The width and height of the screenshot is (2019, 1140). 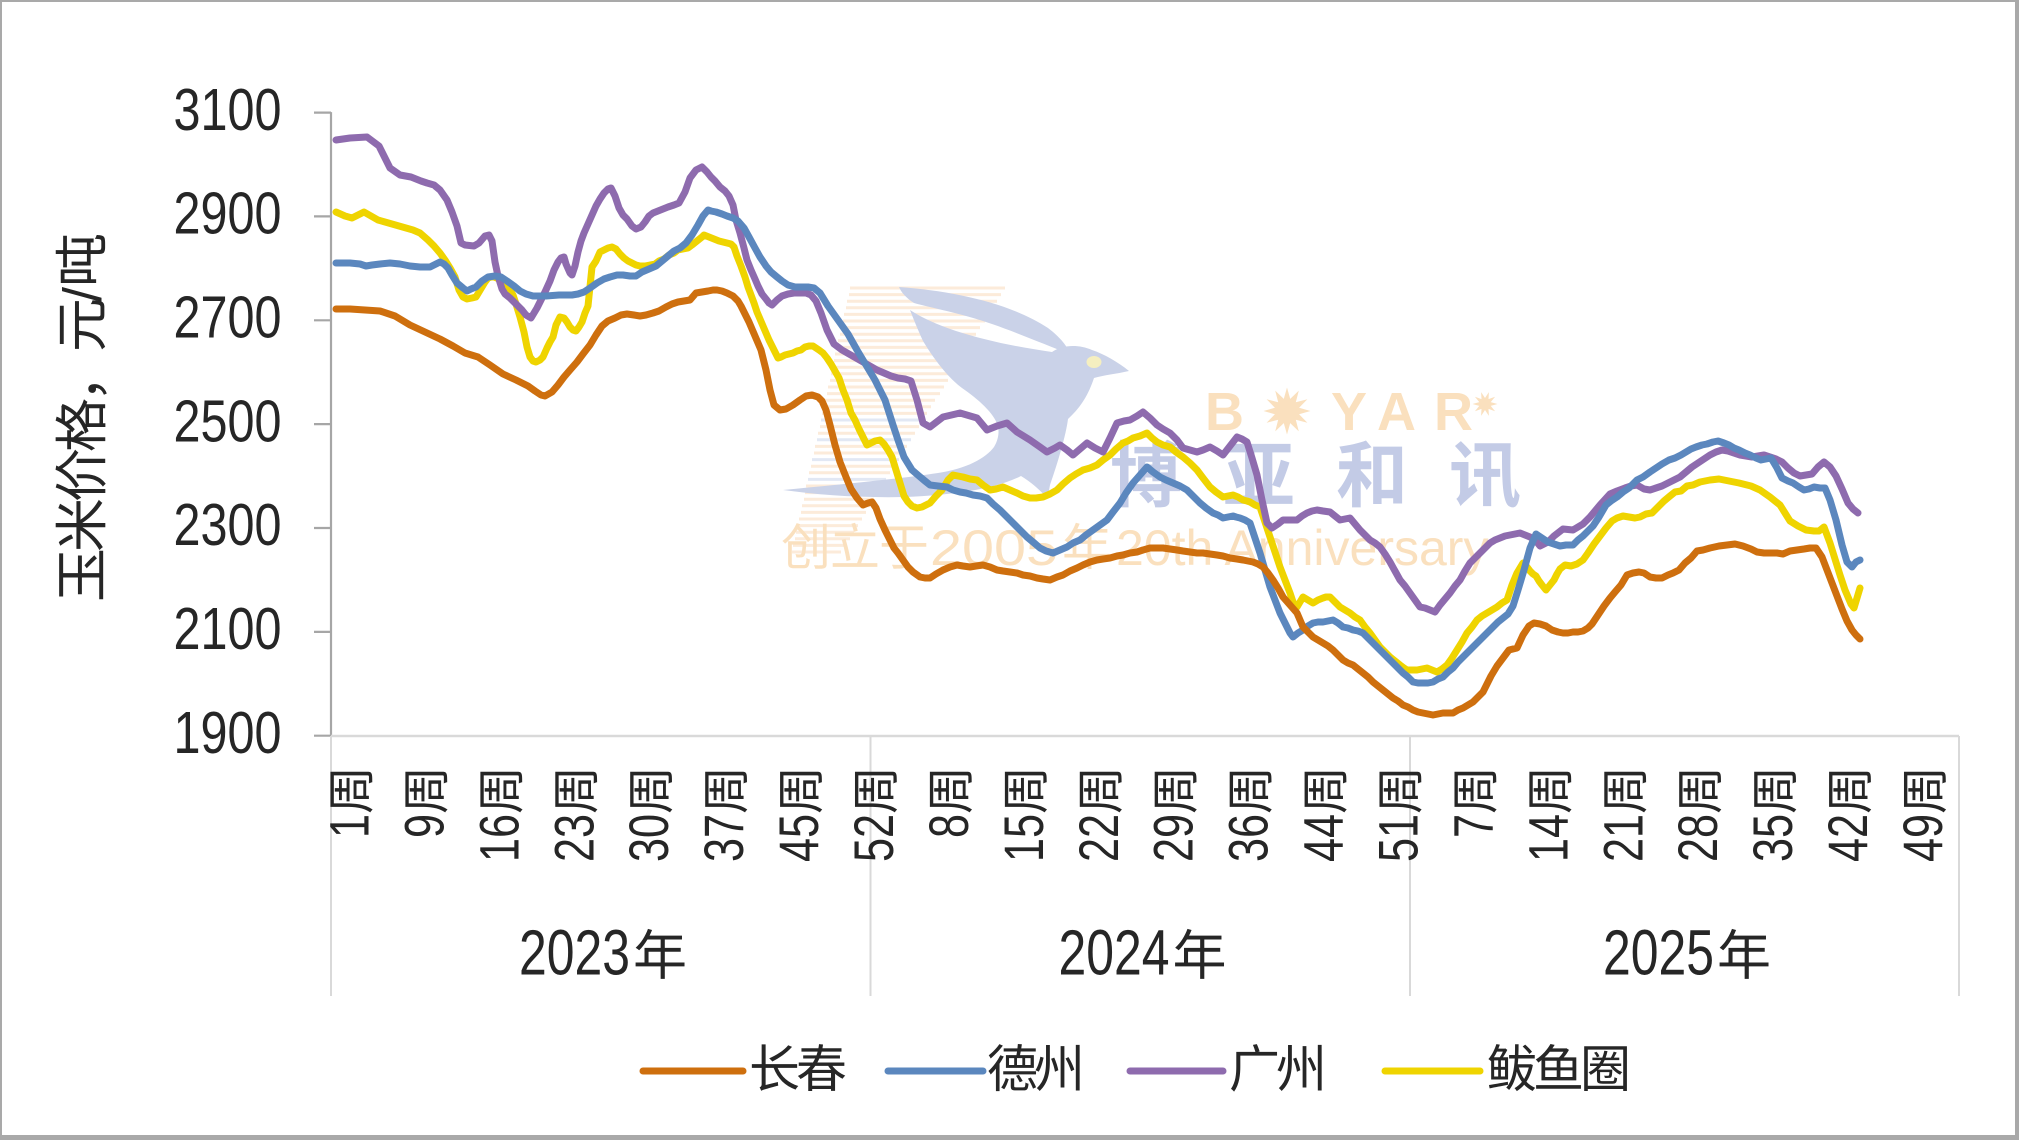 What do you see at coordinates (228, 421) in the screenshot?
I see `svg-text: 2500` at bounding box center [228, 421].